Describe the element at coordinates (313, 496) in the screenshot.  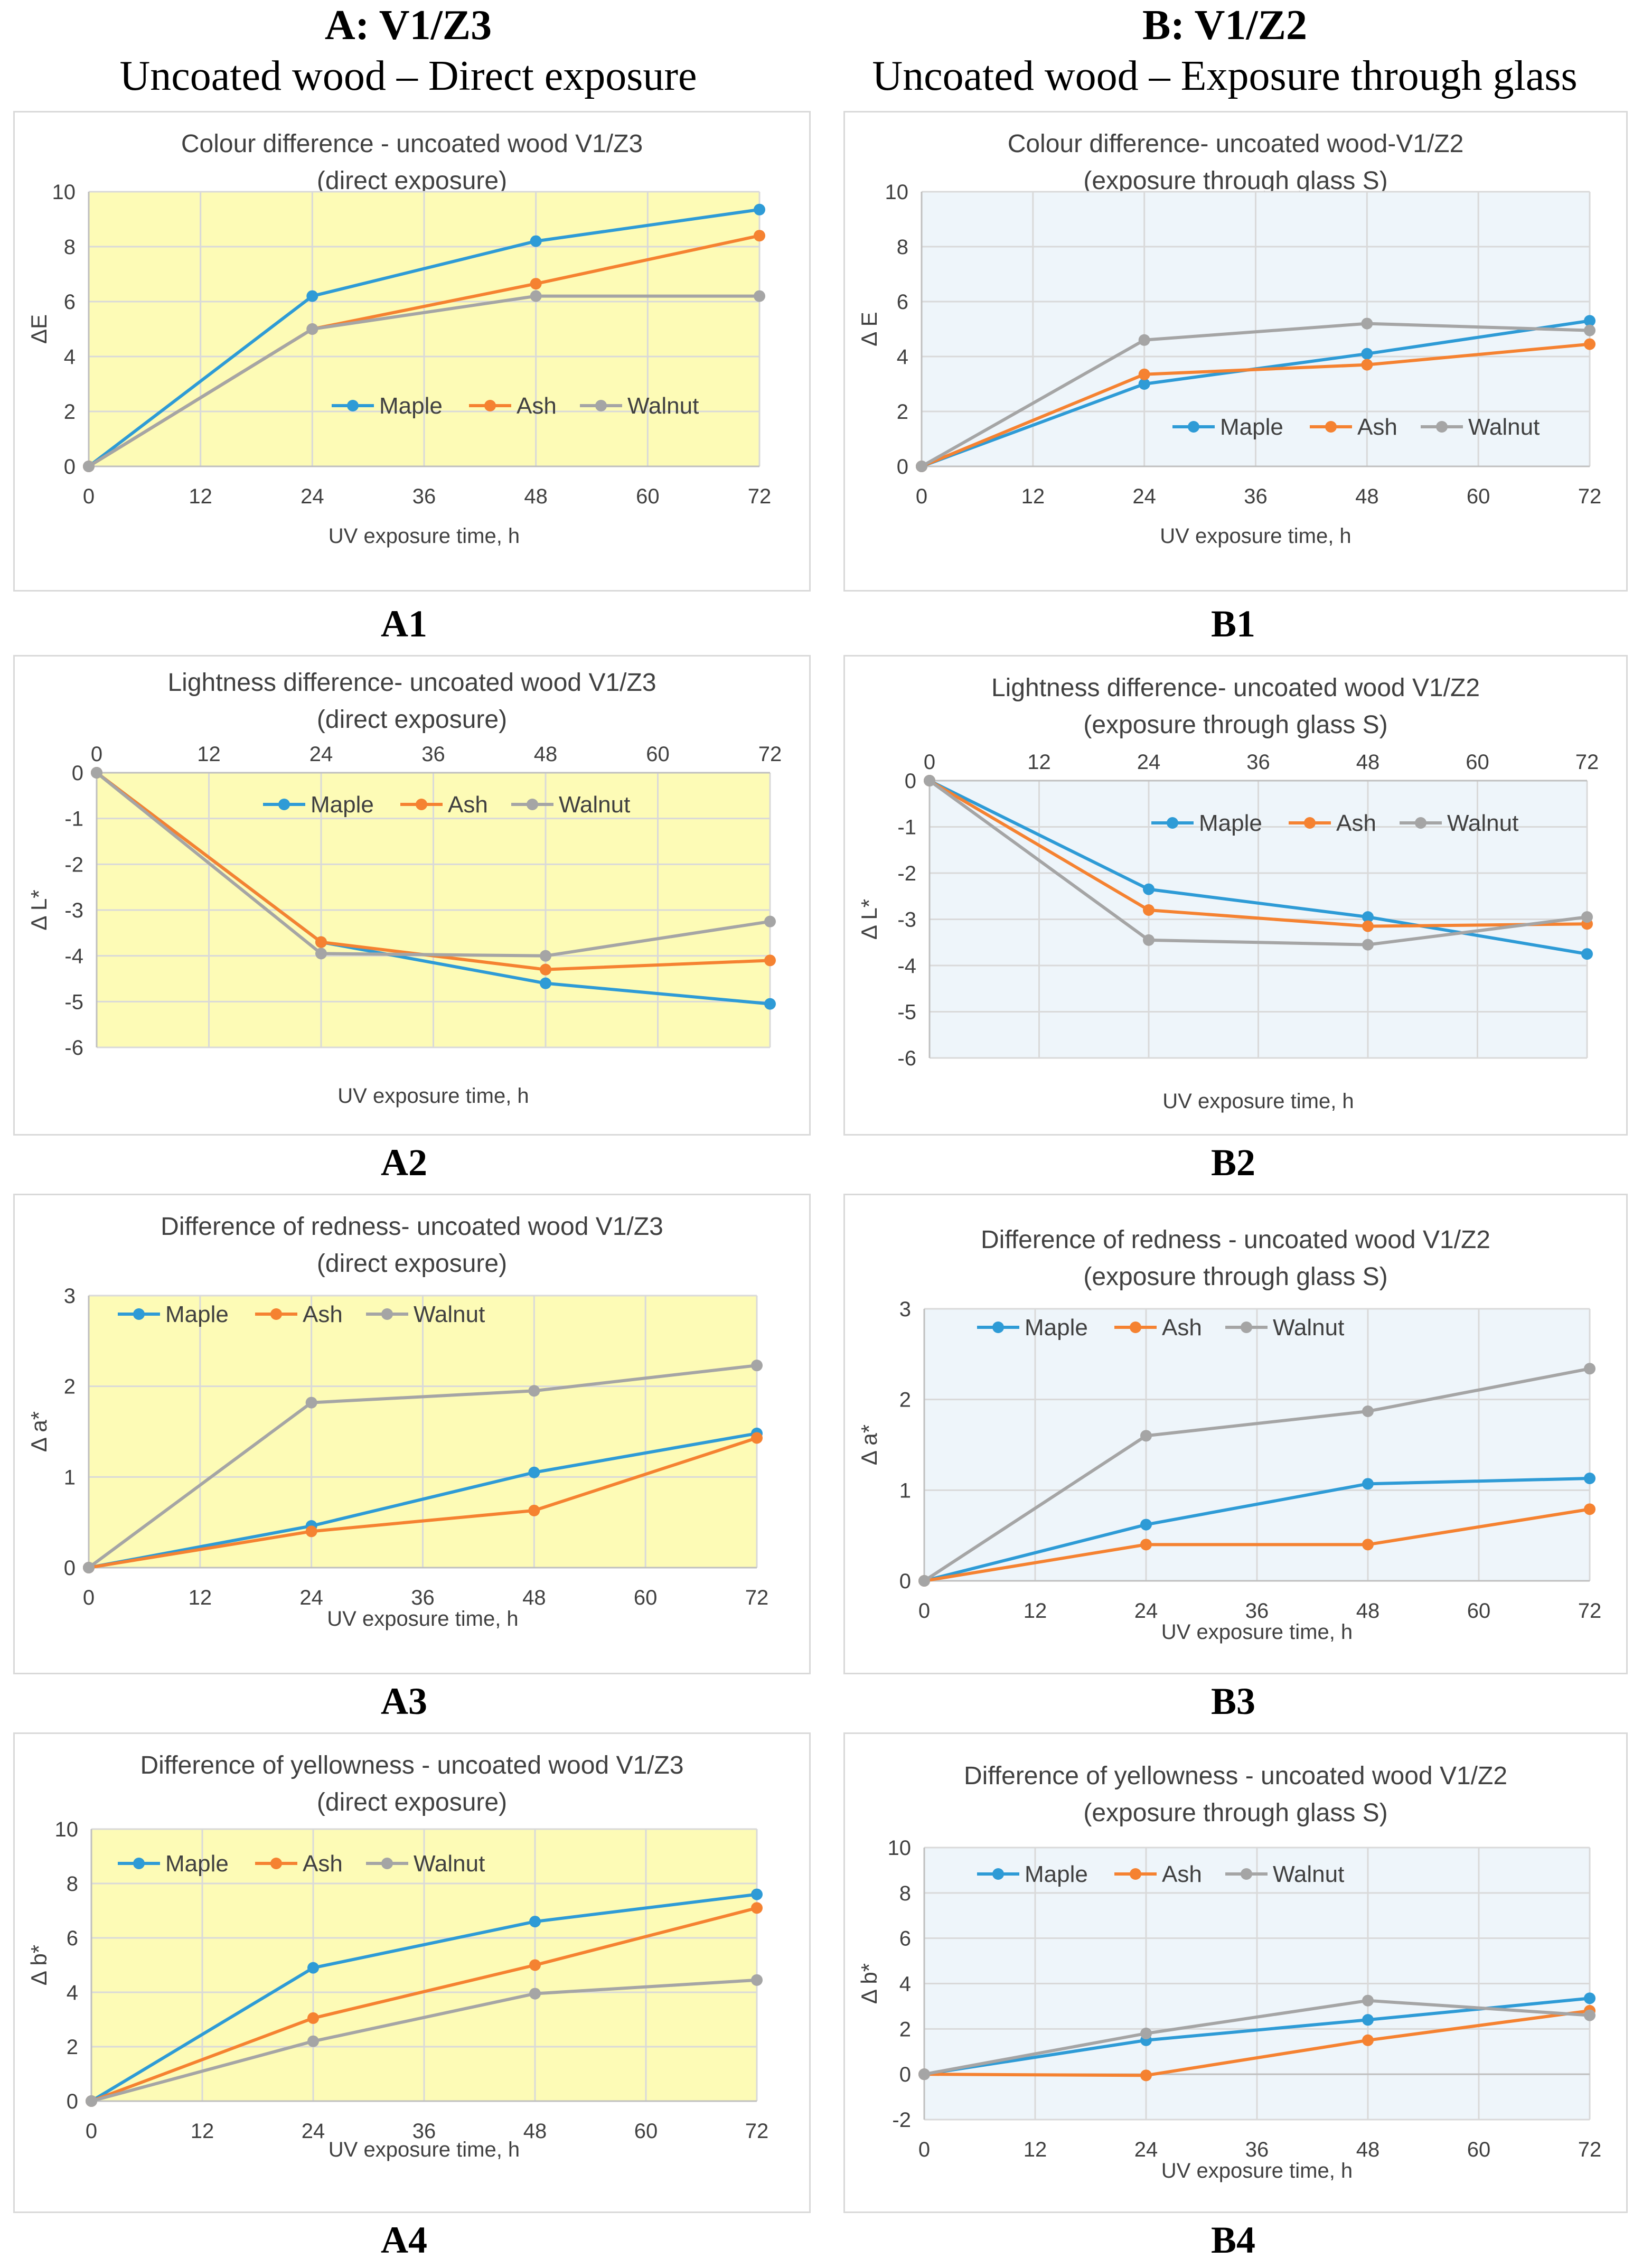
I see `x-tick-label: 24` at that location.